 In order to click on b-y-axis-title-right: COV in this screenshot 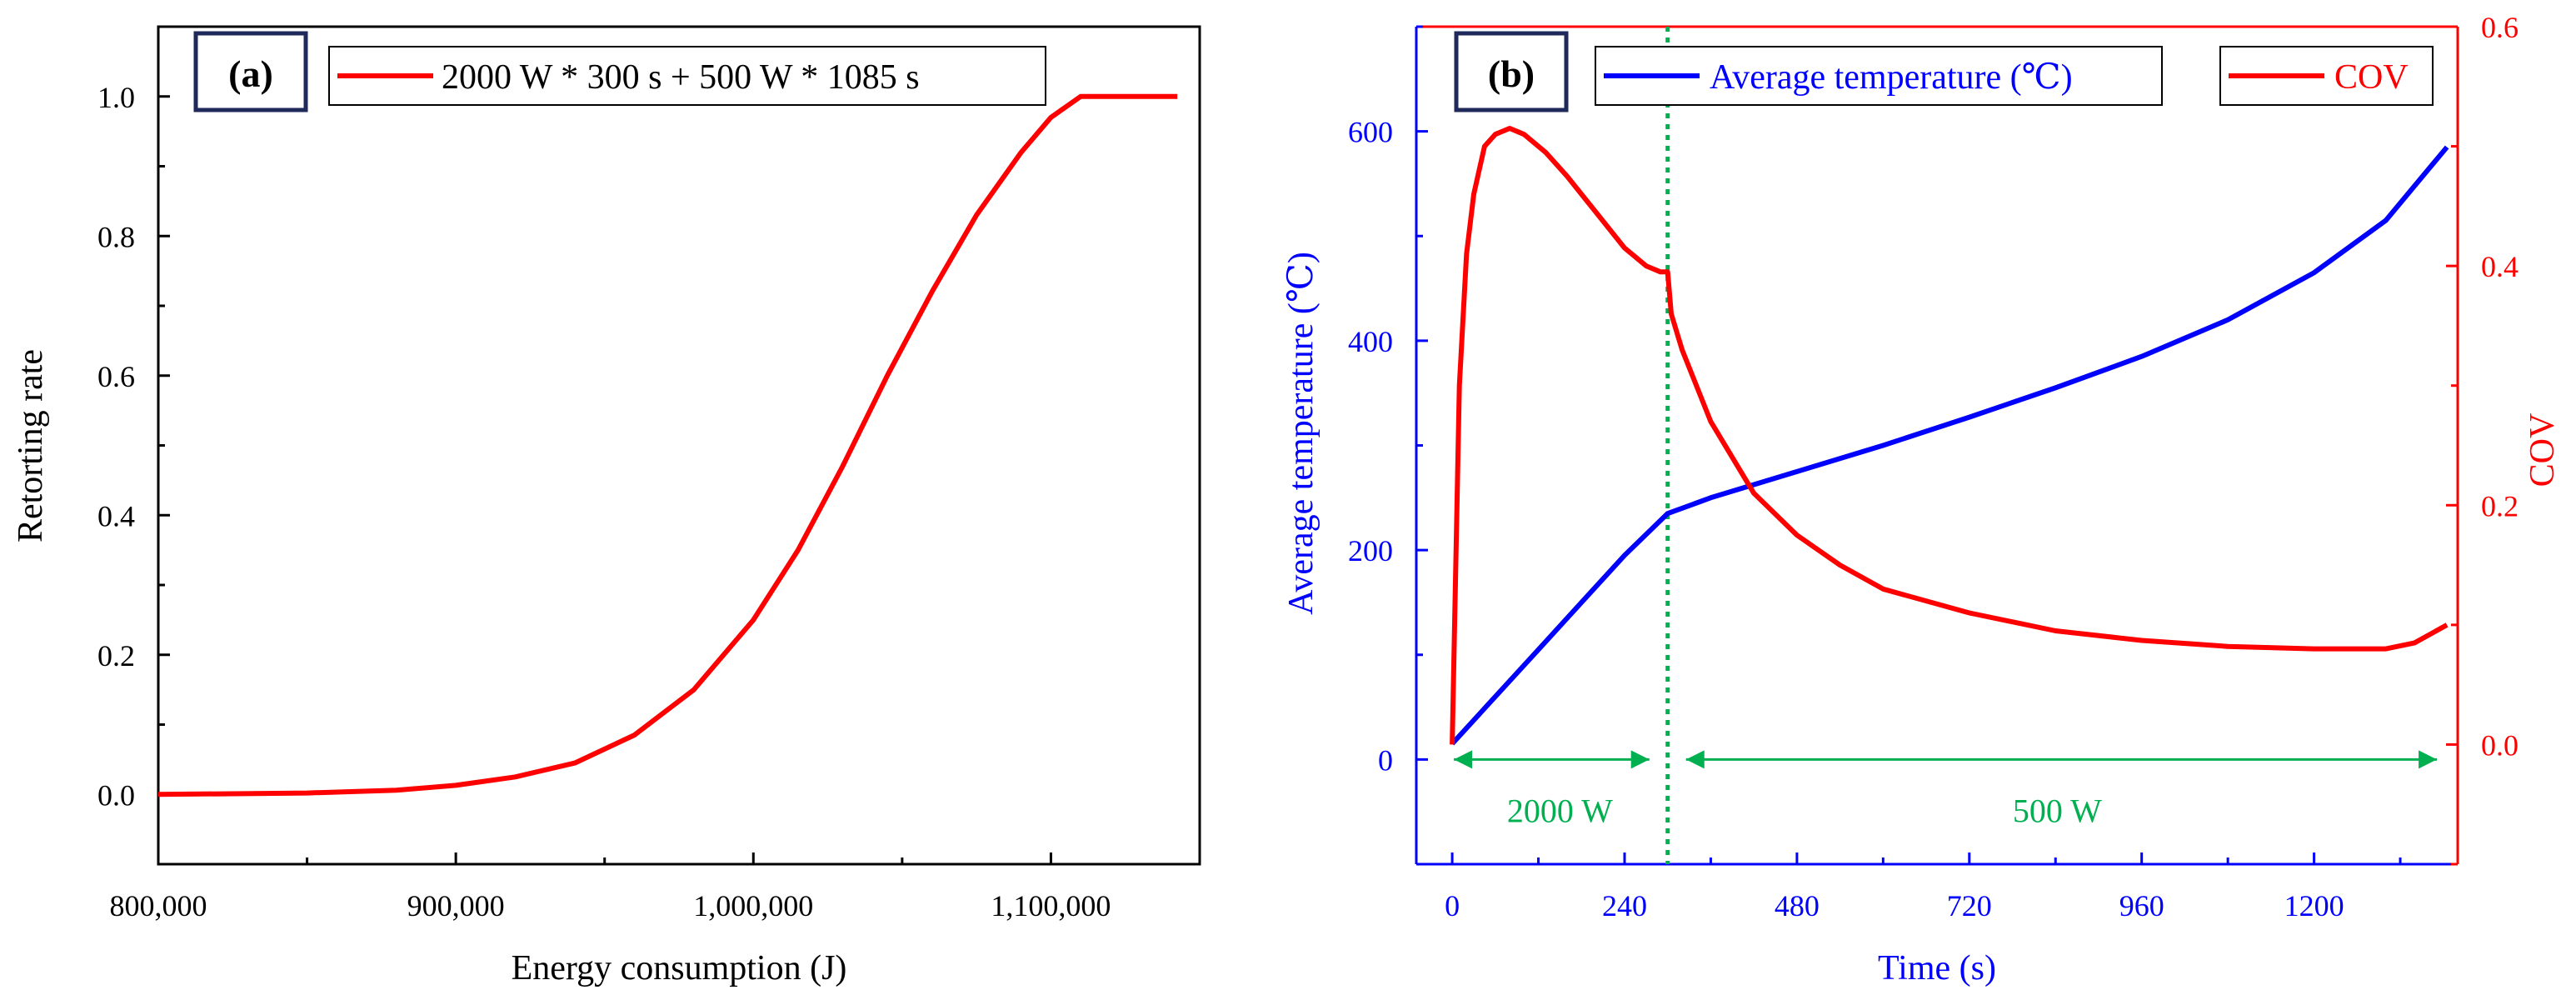, I will do `click(2543, 451)`.